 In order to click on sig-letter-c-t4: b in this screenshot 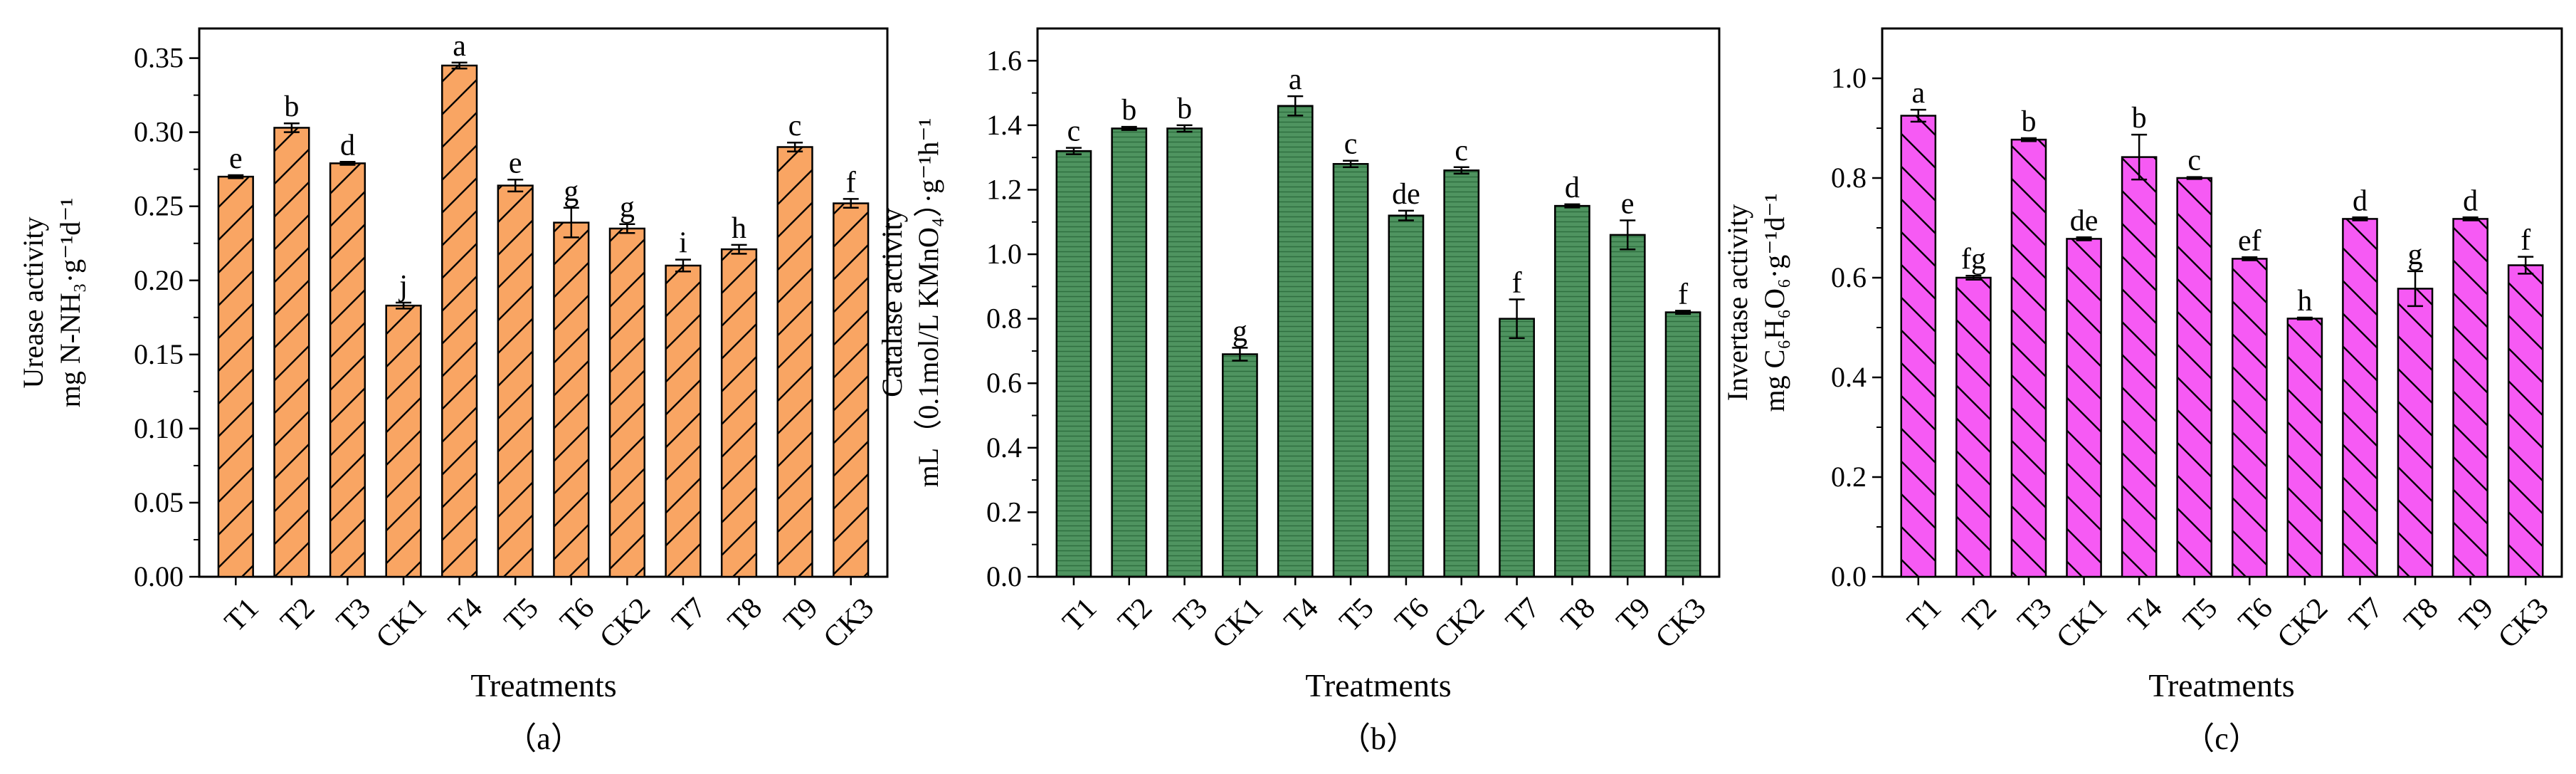, I will do `click(2139, 118)`.